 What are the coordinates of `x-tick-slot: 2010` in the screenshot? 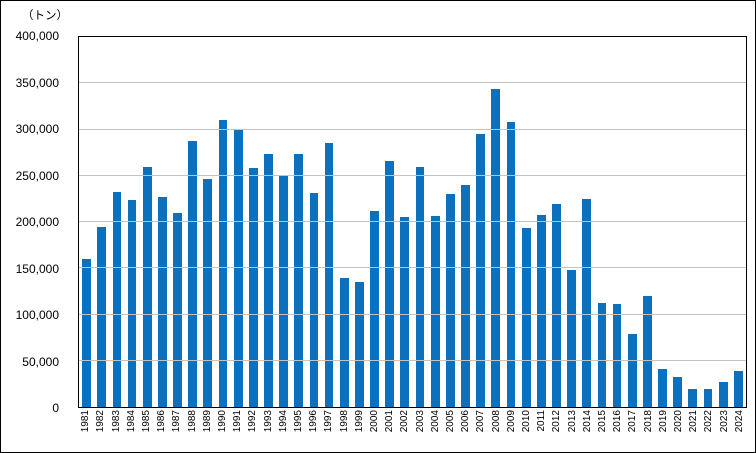 It's located at (526, 431).